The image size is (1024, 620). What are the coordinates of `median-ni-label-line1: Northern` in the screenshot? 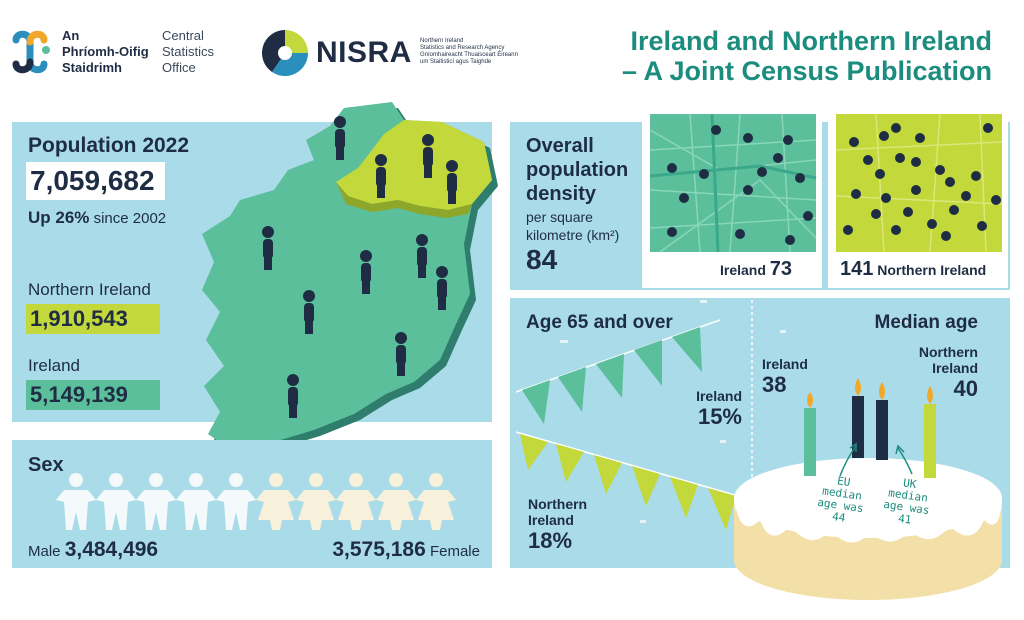 It's located at (948, 352).